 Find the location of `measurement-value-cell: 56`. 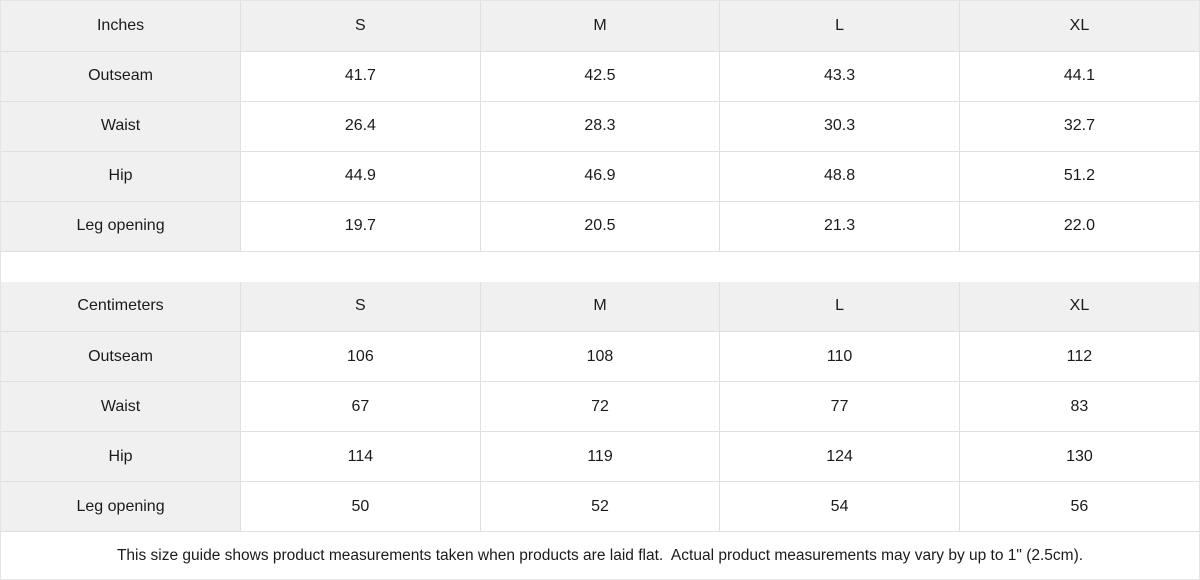

measurement-value-cell: 56 is located at coordinates (1078, 506).